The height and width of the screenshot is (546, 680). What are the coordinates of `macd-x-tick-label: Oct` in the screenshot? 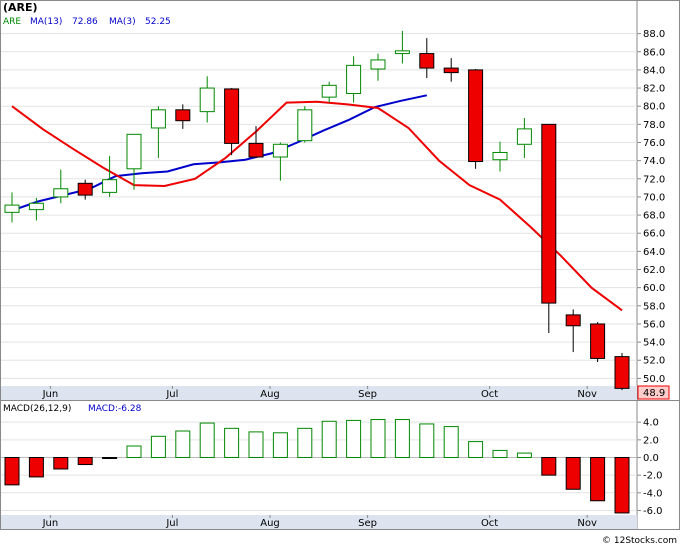 It's located at (489, 523).